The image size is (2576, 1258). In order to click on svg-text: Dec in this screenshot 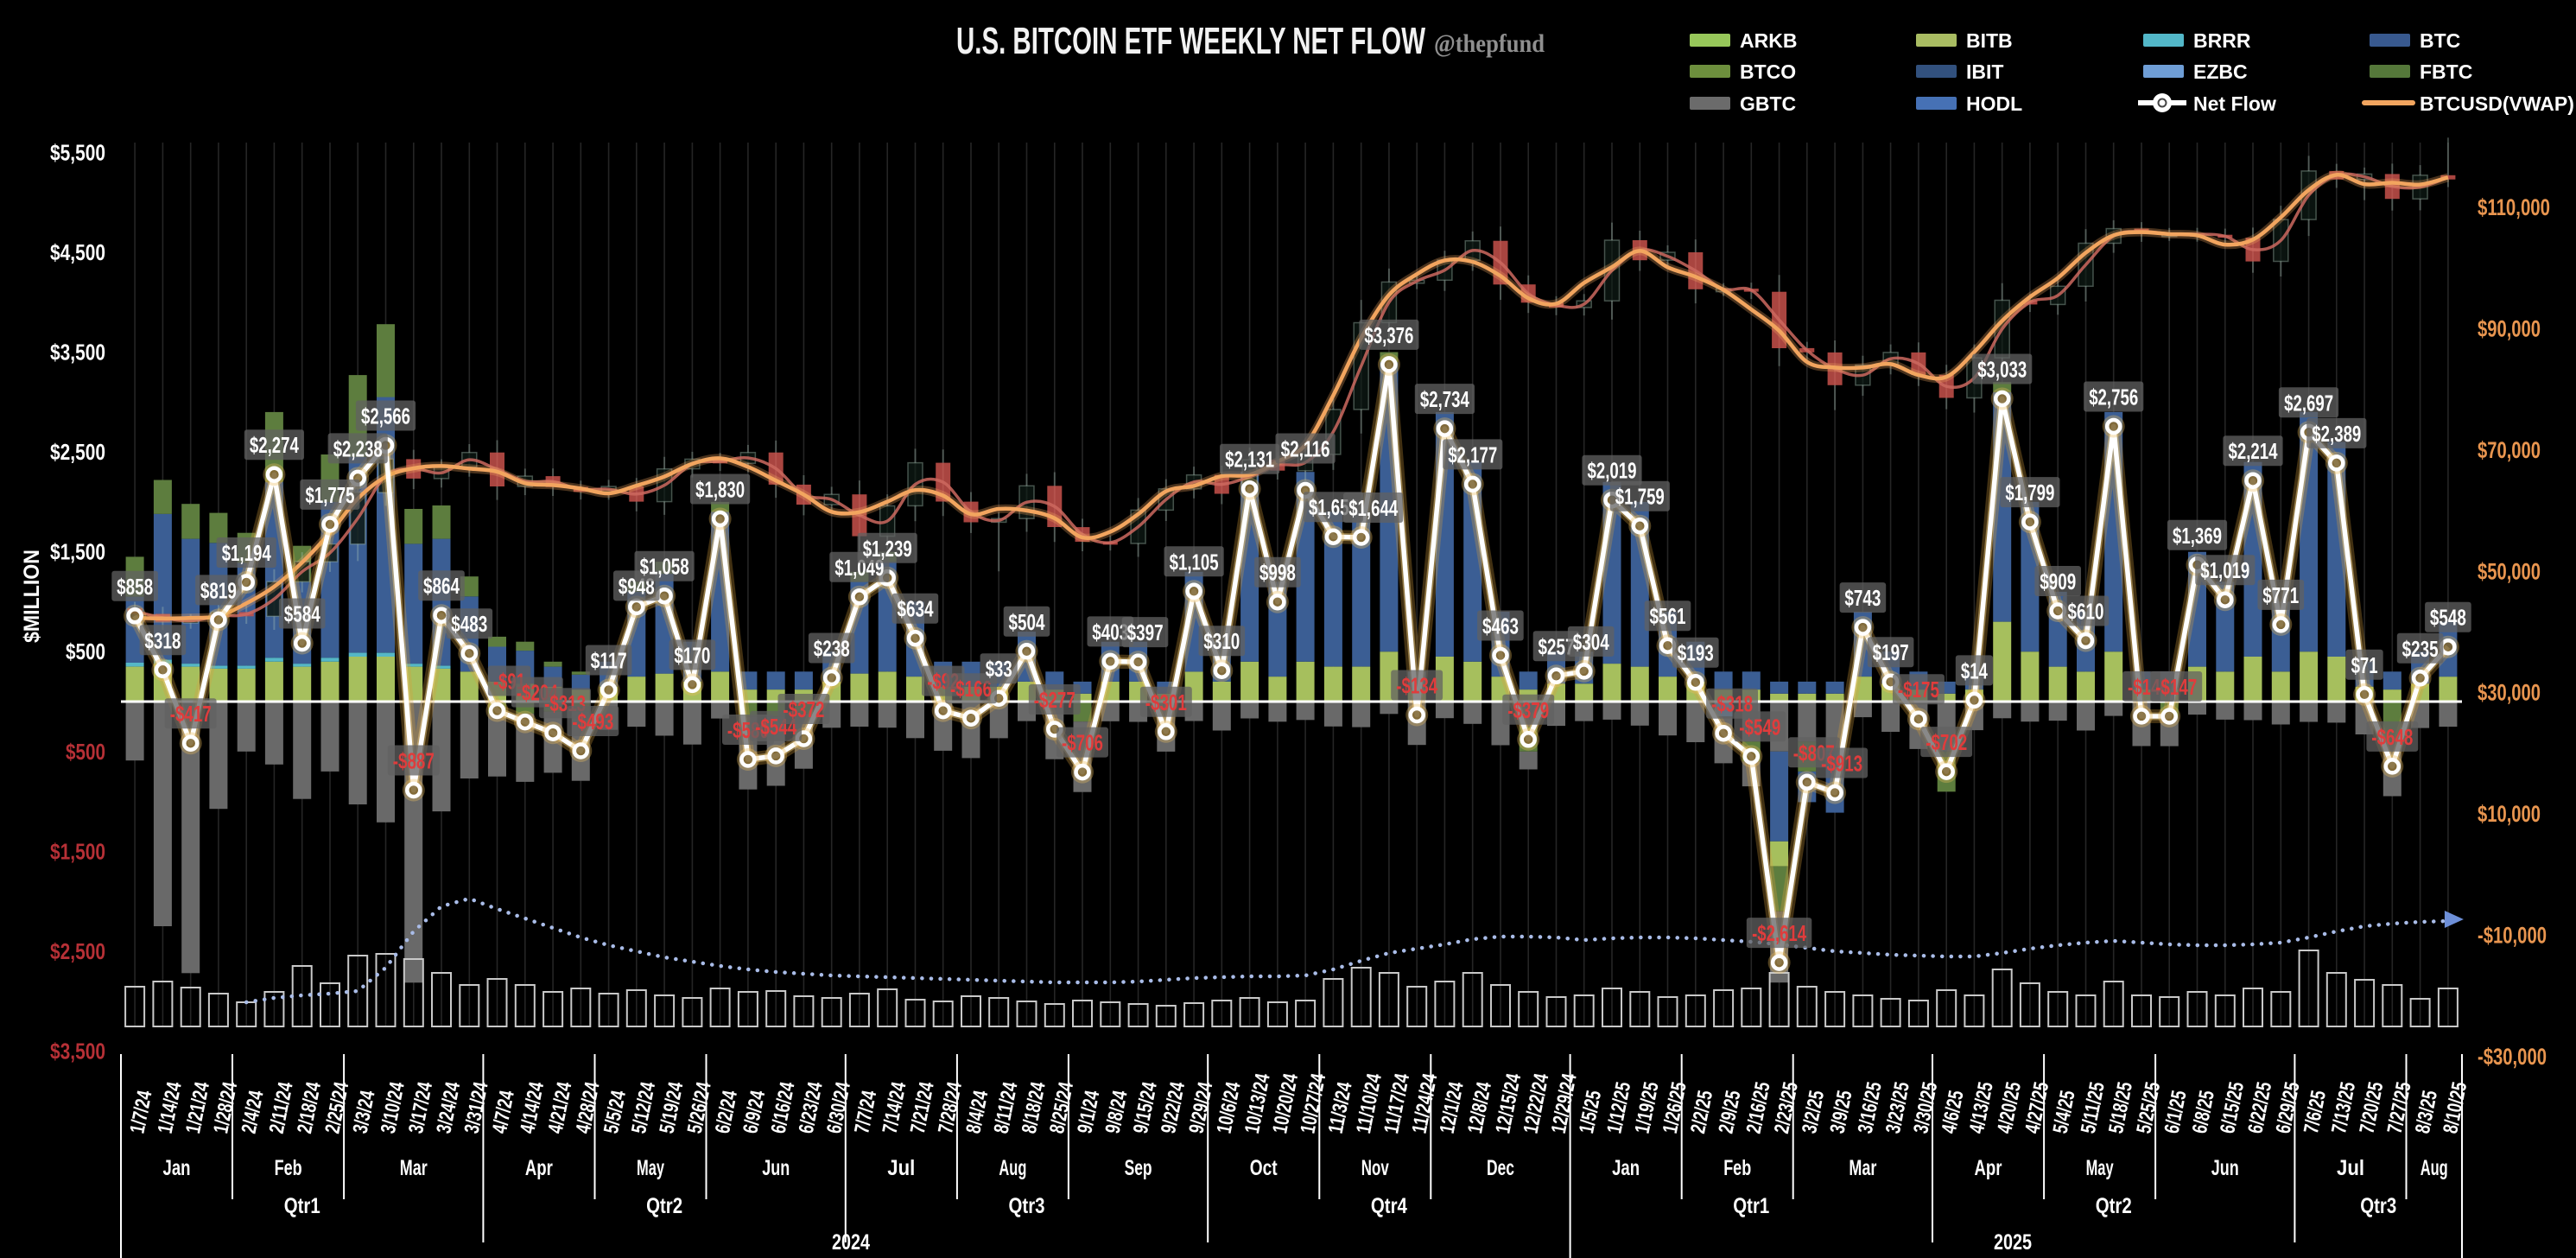, I will do `click(1500, 1168)`.